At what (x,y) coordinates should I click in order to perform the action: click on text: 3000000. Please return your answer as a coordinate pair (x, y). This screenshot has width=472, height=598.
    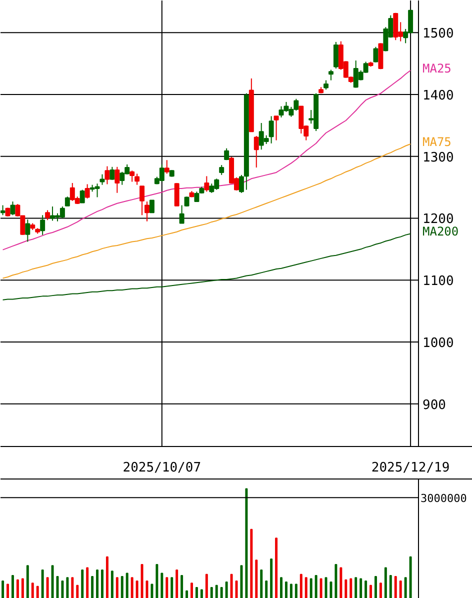
    Looking at the image, I should click on (443, 499).